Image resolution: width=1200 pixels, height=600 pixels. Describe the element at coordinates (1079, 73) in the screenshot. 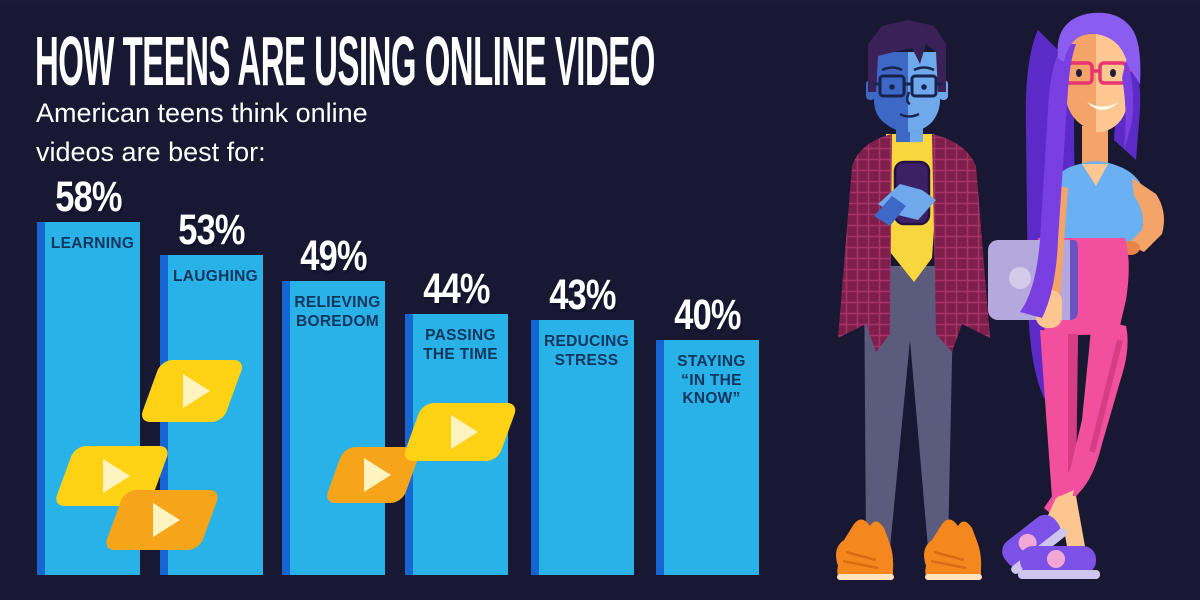

I see `girl-eye-left` at that location.